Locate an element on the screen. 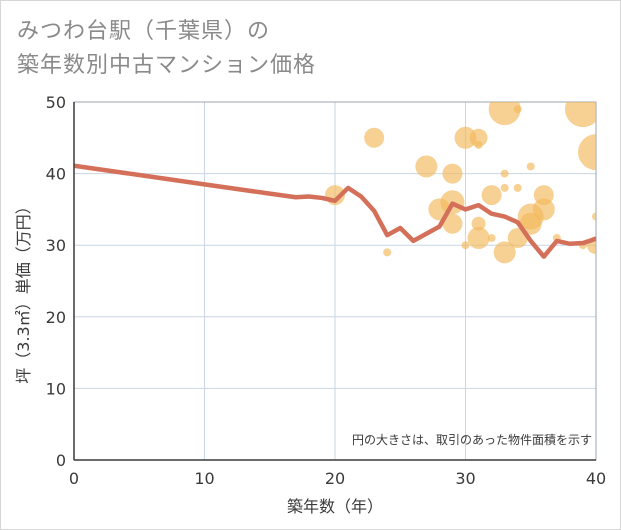  y-tick-label: 50 is located at coordinates (56, 102).